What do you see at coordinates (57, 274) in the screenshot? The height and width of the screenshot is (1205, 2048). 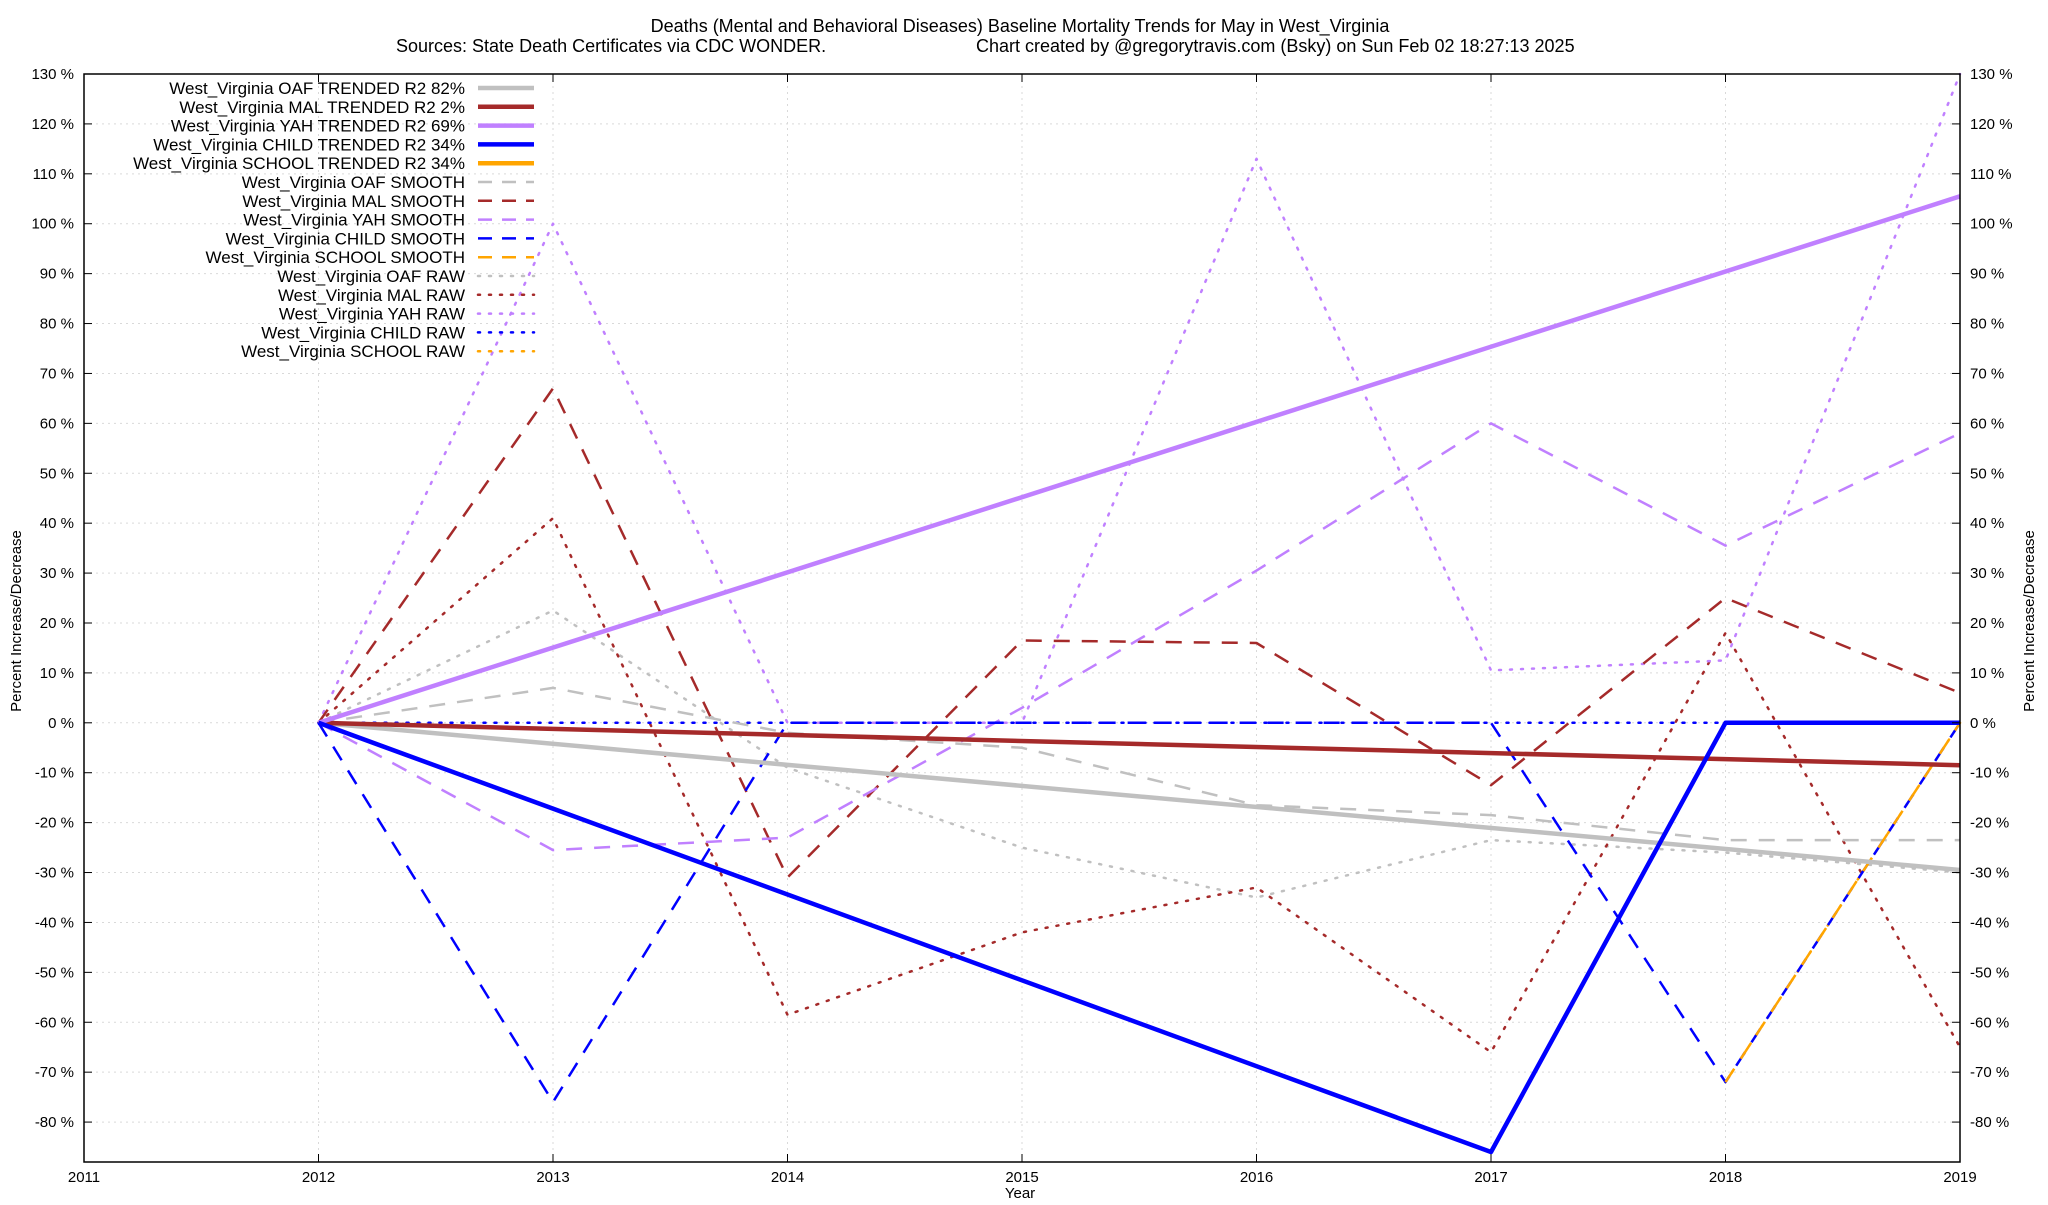 I see `y-tick-label-left: 90 %` at bounding box center [57, 274].